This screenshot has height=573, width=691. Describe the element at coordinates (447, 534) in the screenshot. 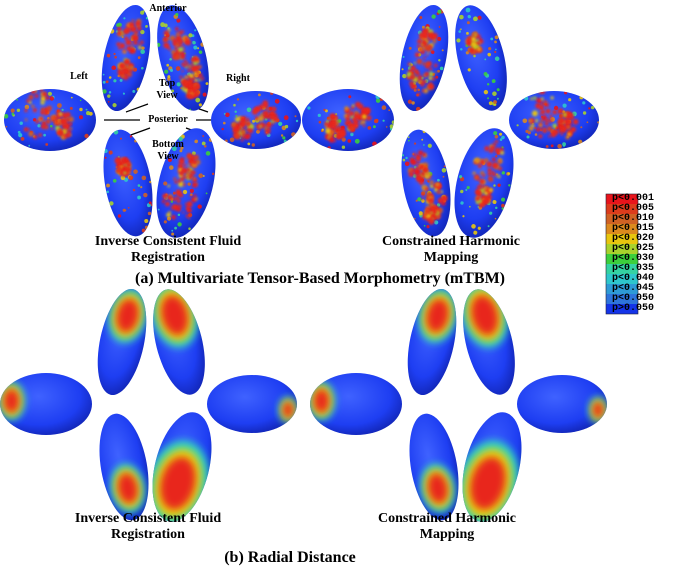

I see `radial-harmonic-caption-line-2: Mapping` at that location.